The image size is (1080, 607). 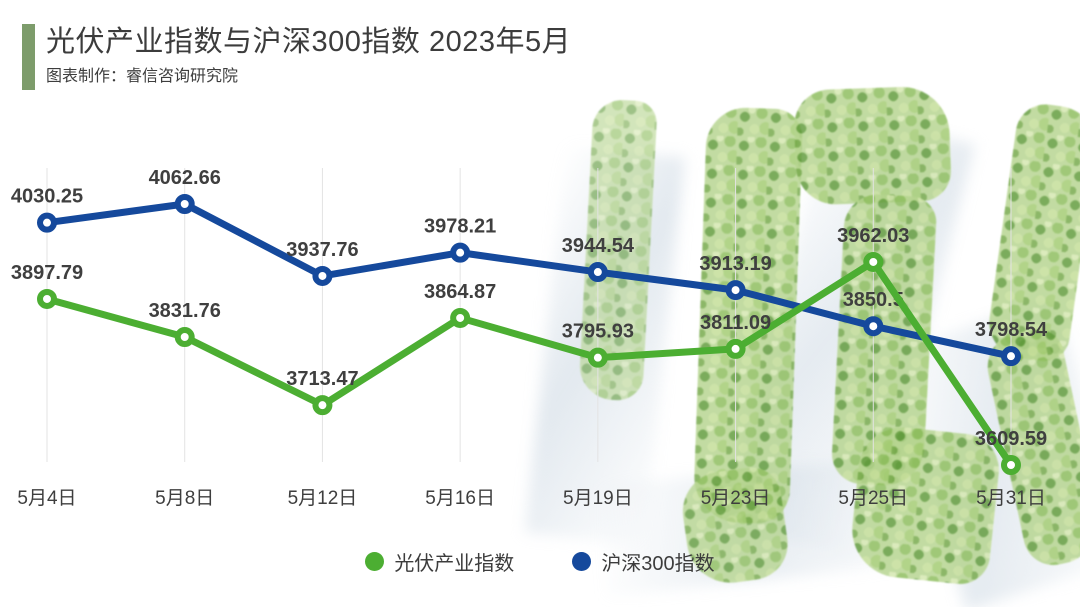 I want to click on data-label: 3609.59, so click(x=1011, y=439).